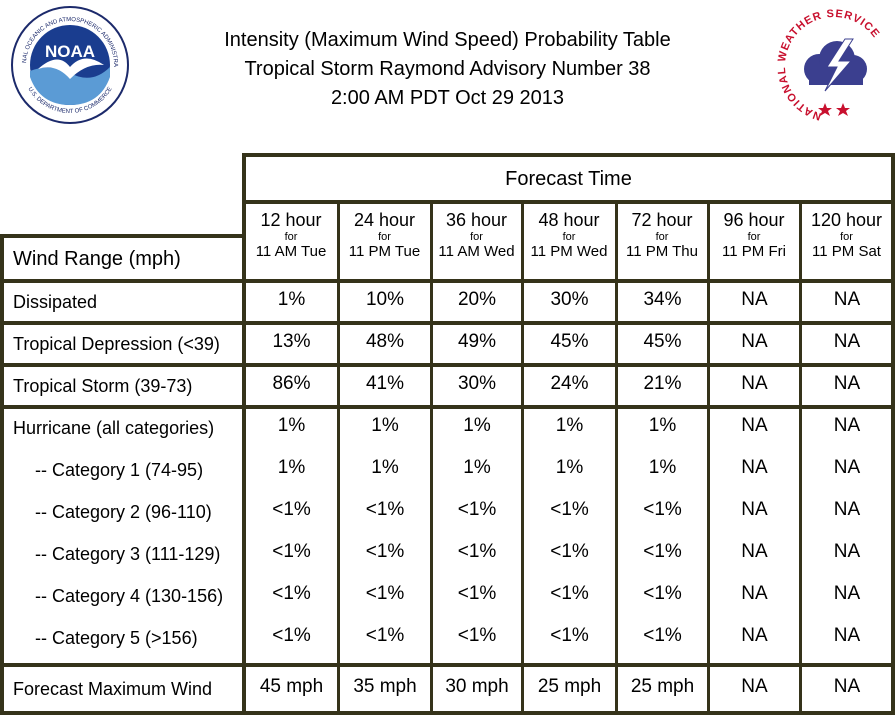 This screenshot has width=895, height=716. I want to click on table-cell: 13%, so click(291, 341).